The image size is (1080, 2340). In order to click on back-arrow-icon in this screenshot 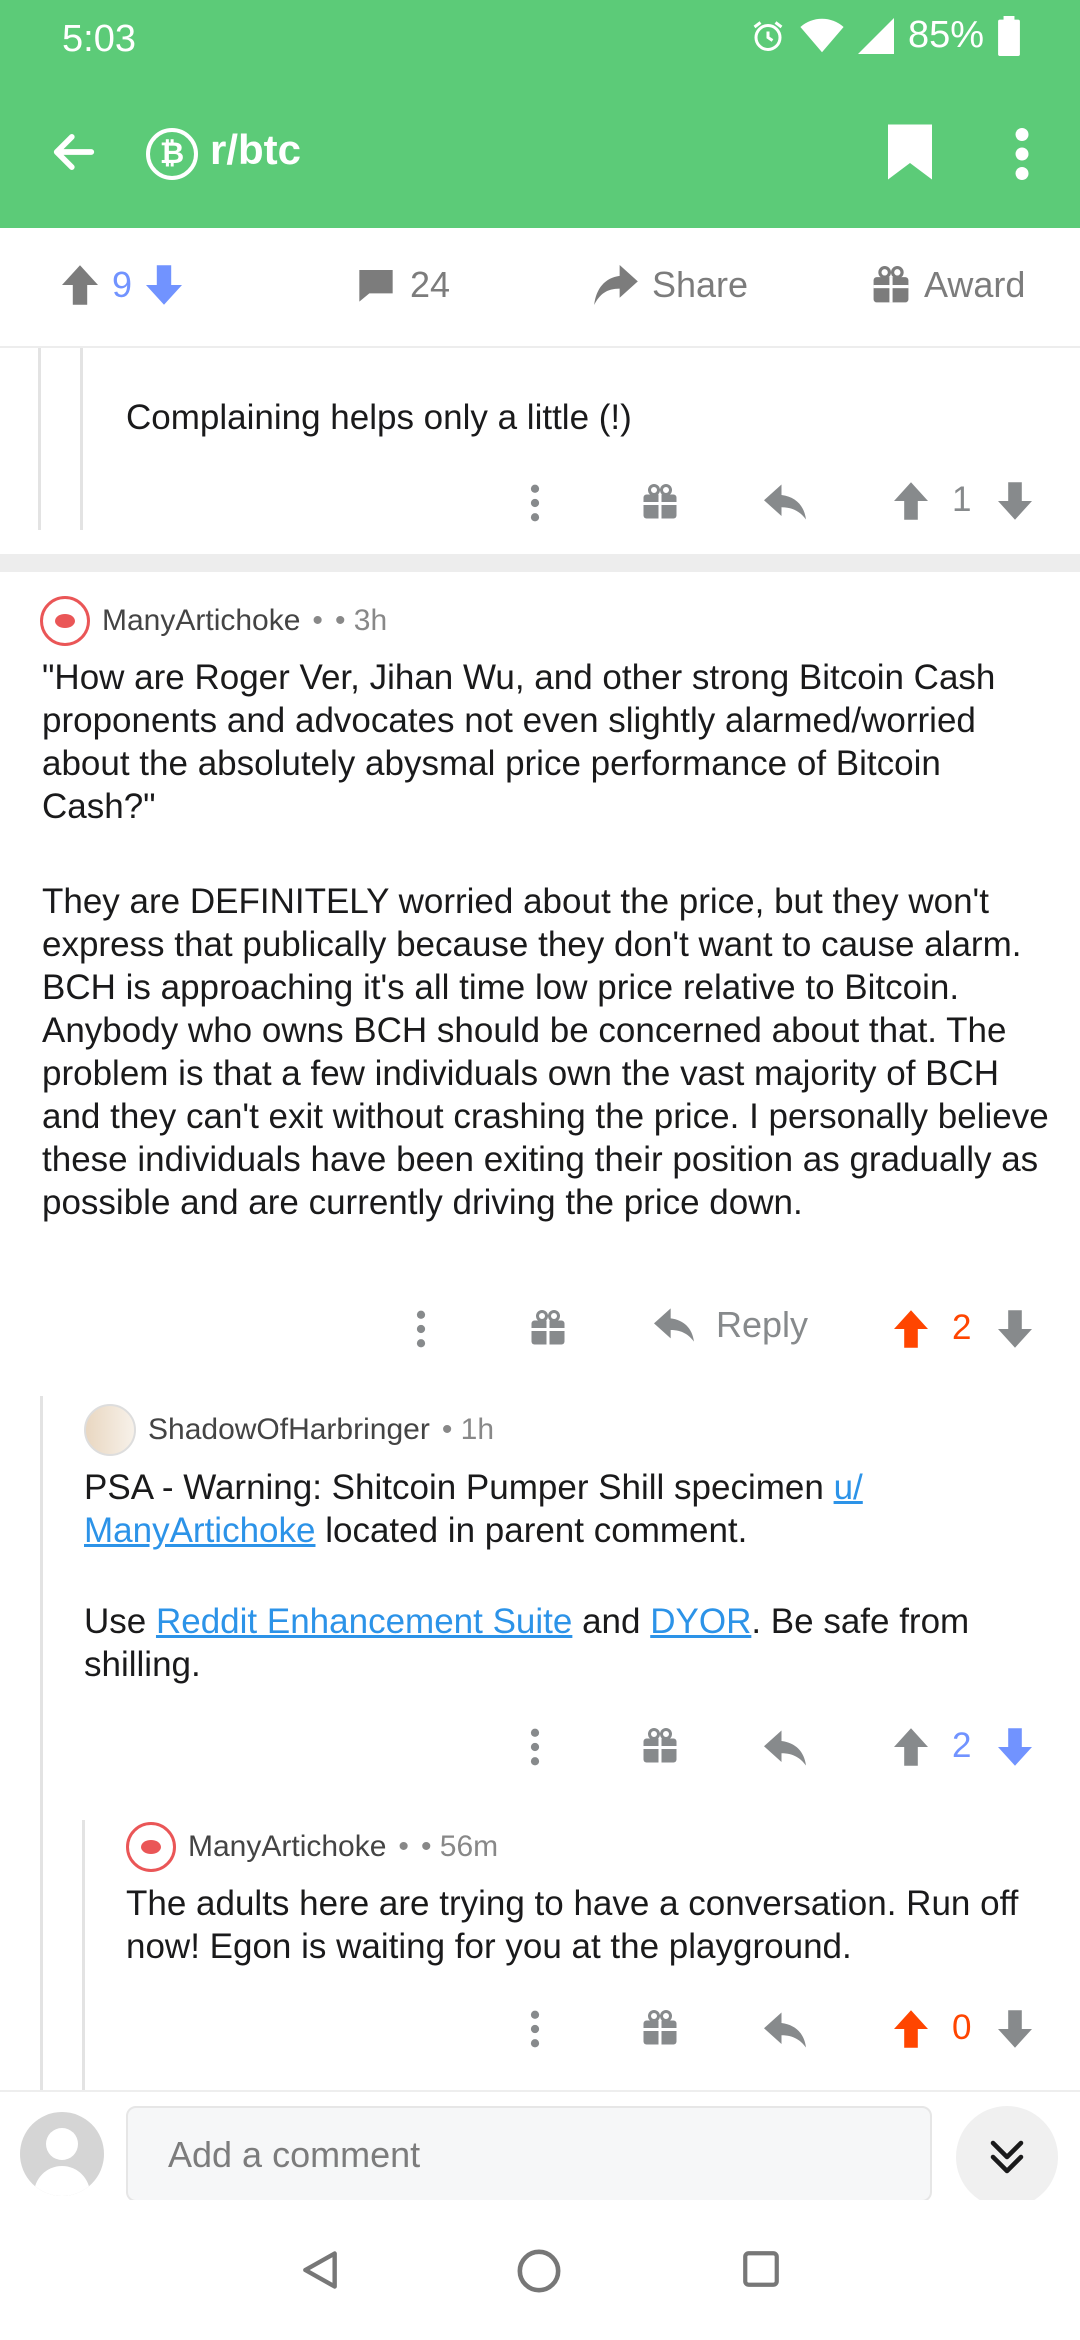, I will do `click(74, 152)`.